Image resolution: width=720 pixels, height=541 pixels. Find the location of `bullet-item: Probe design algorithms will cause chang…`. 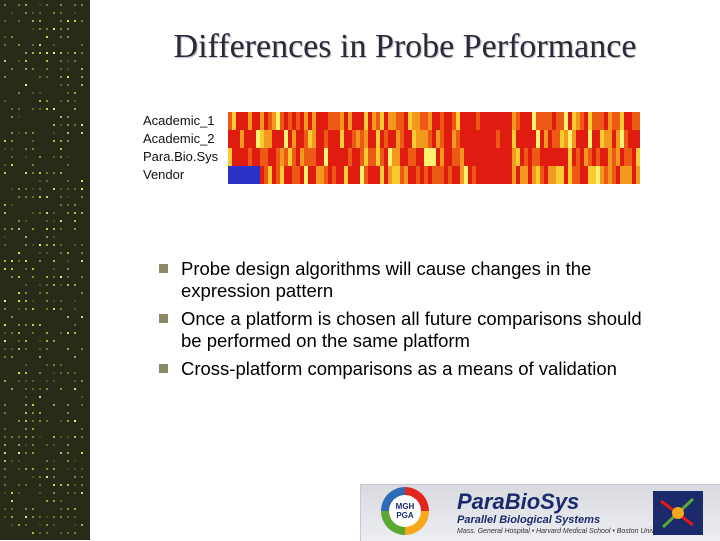

bullet-item: Probe design algorithms will cause chang… is located at coordinates (429, 280).